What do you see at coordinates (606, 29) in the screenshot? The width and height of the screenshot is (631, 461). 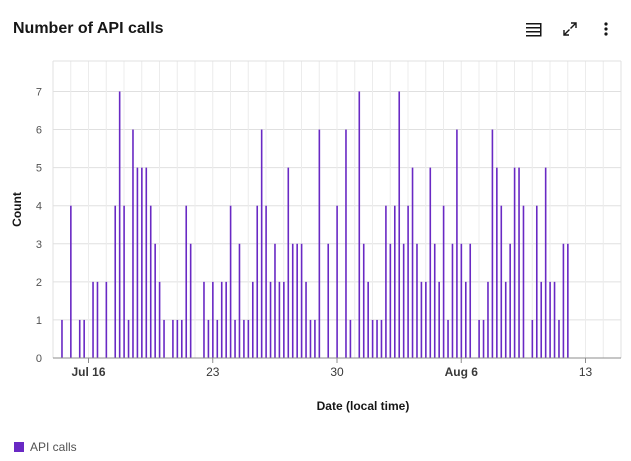 I see `overflow-menu-icon` at bounding box center [606, 29].